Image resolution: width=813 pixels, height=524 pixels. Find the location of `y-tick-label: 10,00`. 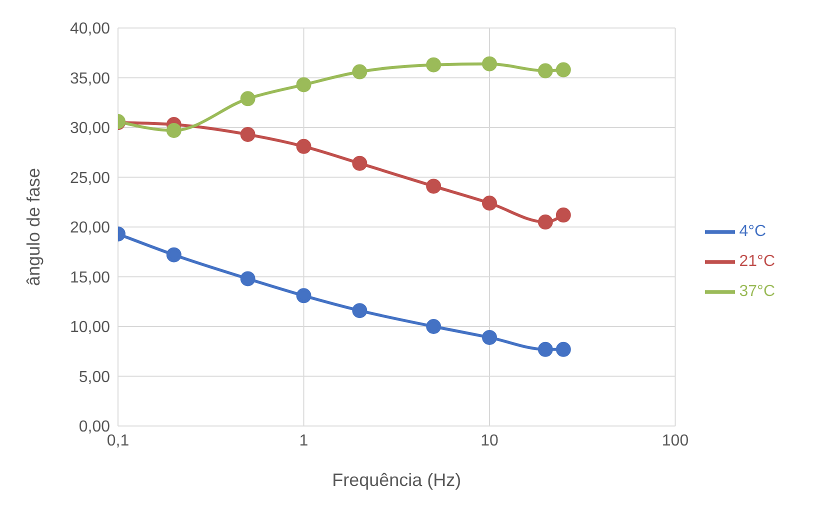

y-tick-label: 10,00 is located at coordinates (90, 327).